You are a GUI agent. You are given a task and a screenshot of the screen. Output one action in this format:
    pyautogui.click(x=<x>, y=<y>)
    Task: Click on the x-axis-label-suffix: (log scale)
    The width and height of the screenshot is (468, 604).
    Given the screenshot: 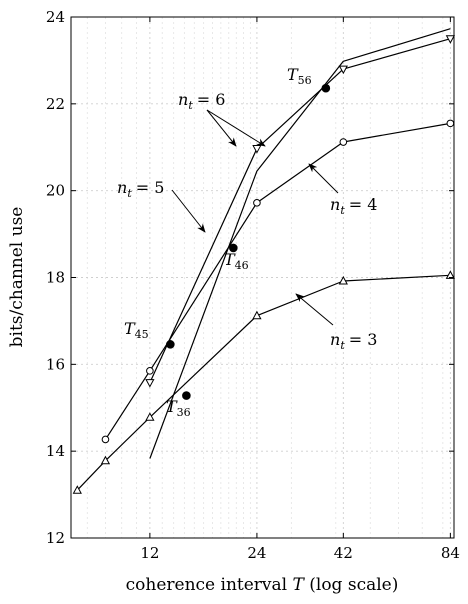 What is the action you would take?
    pyautogui.click(x=353, y=585)
    